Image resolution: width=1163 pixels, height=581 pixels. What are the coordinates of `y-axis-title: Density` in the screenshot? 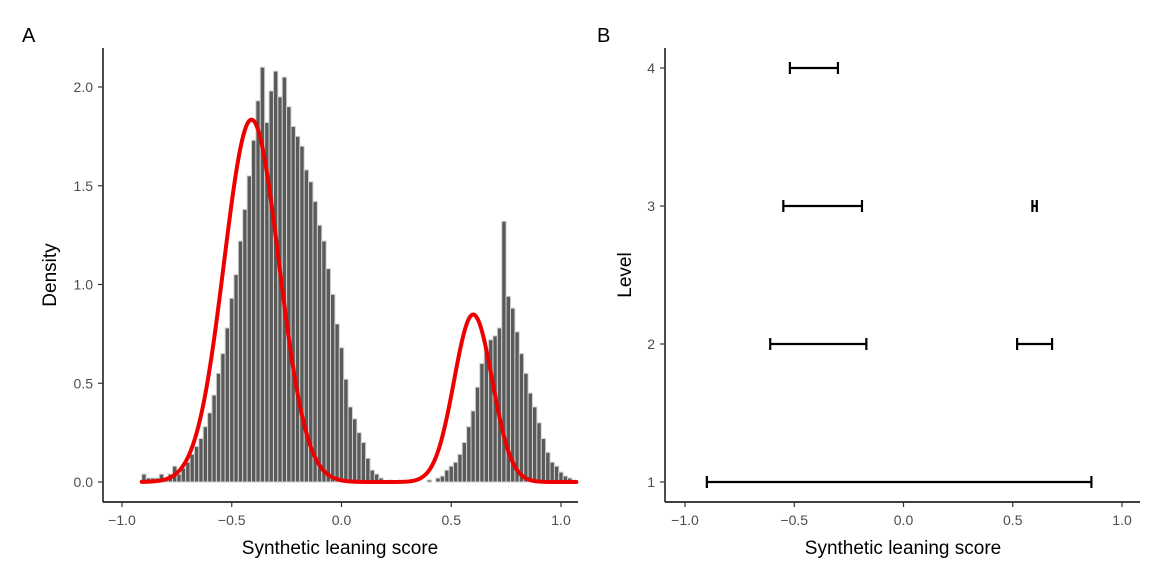 It's located at (50, 275).